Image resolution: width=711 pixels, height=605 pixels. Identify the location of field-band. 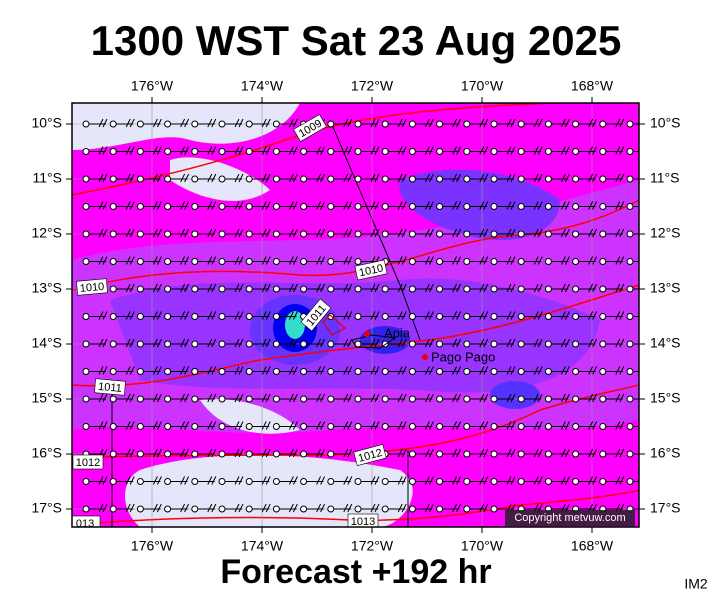
(355, 335).